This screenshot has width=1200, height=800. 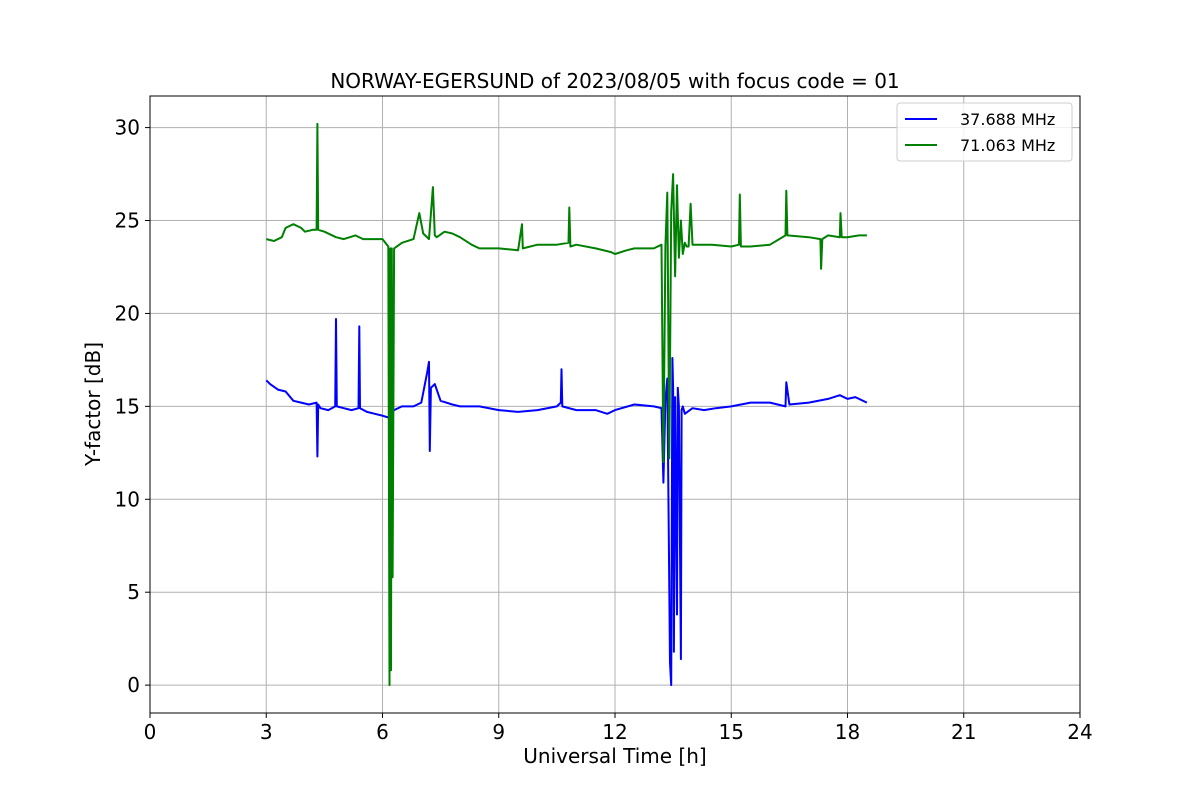 What do you see at coordinates (127, 313) in the screenshot?
I see `y-tick-label: 20` at bounding box center [127, 313].